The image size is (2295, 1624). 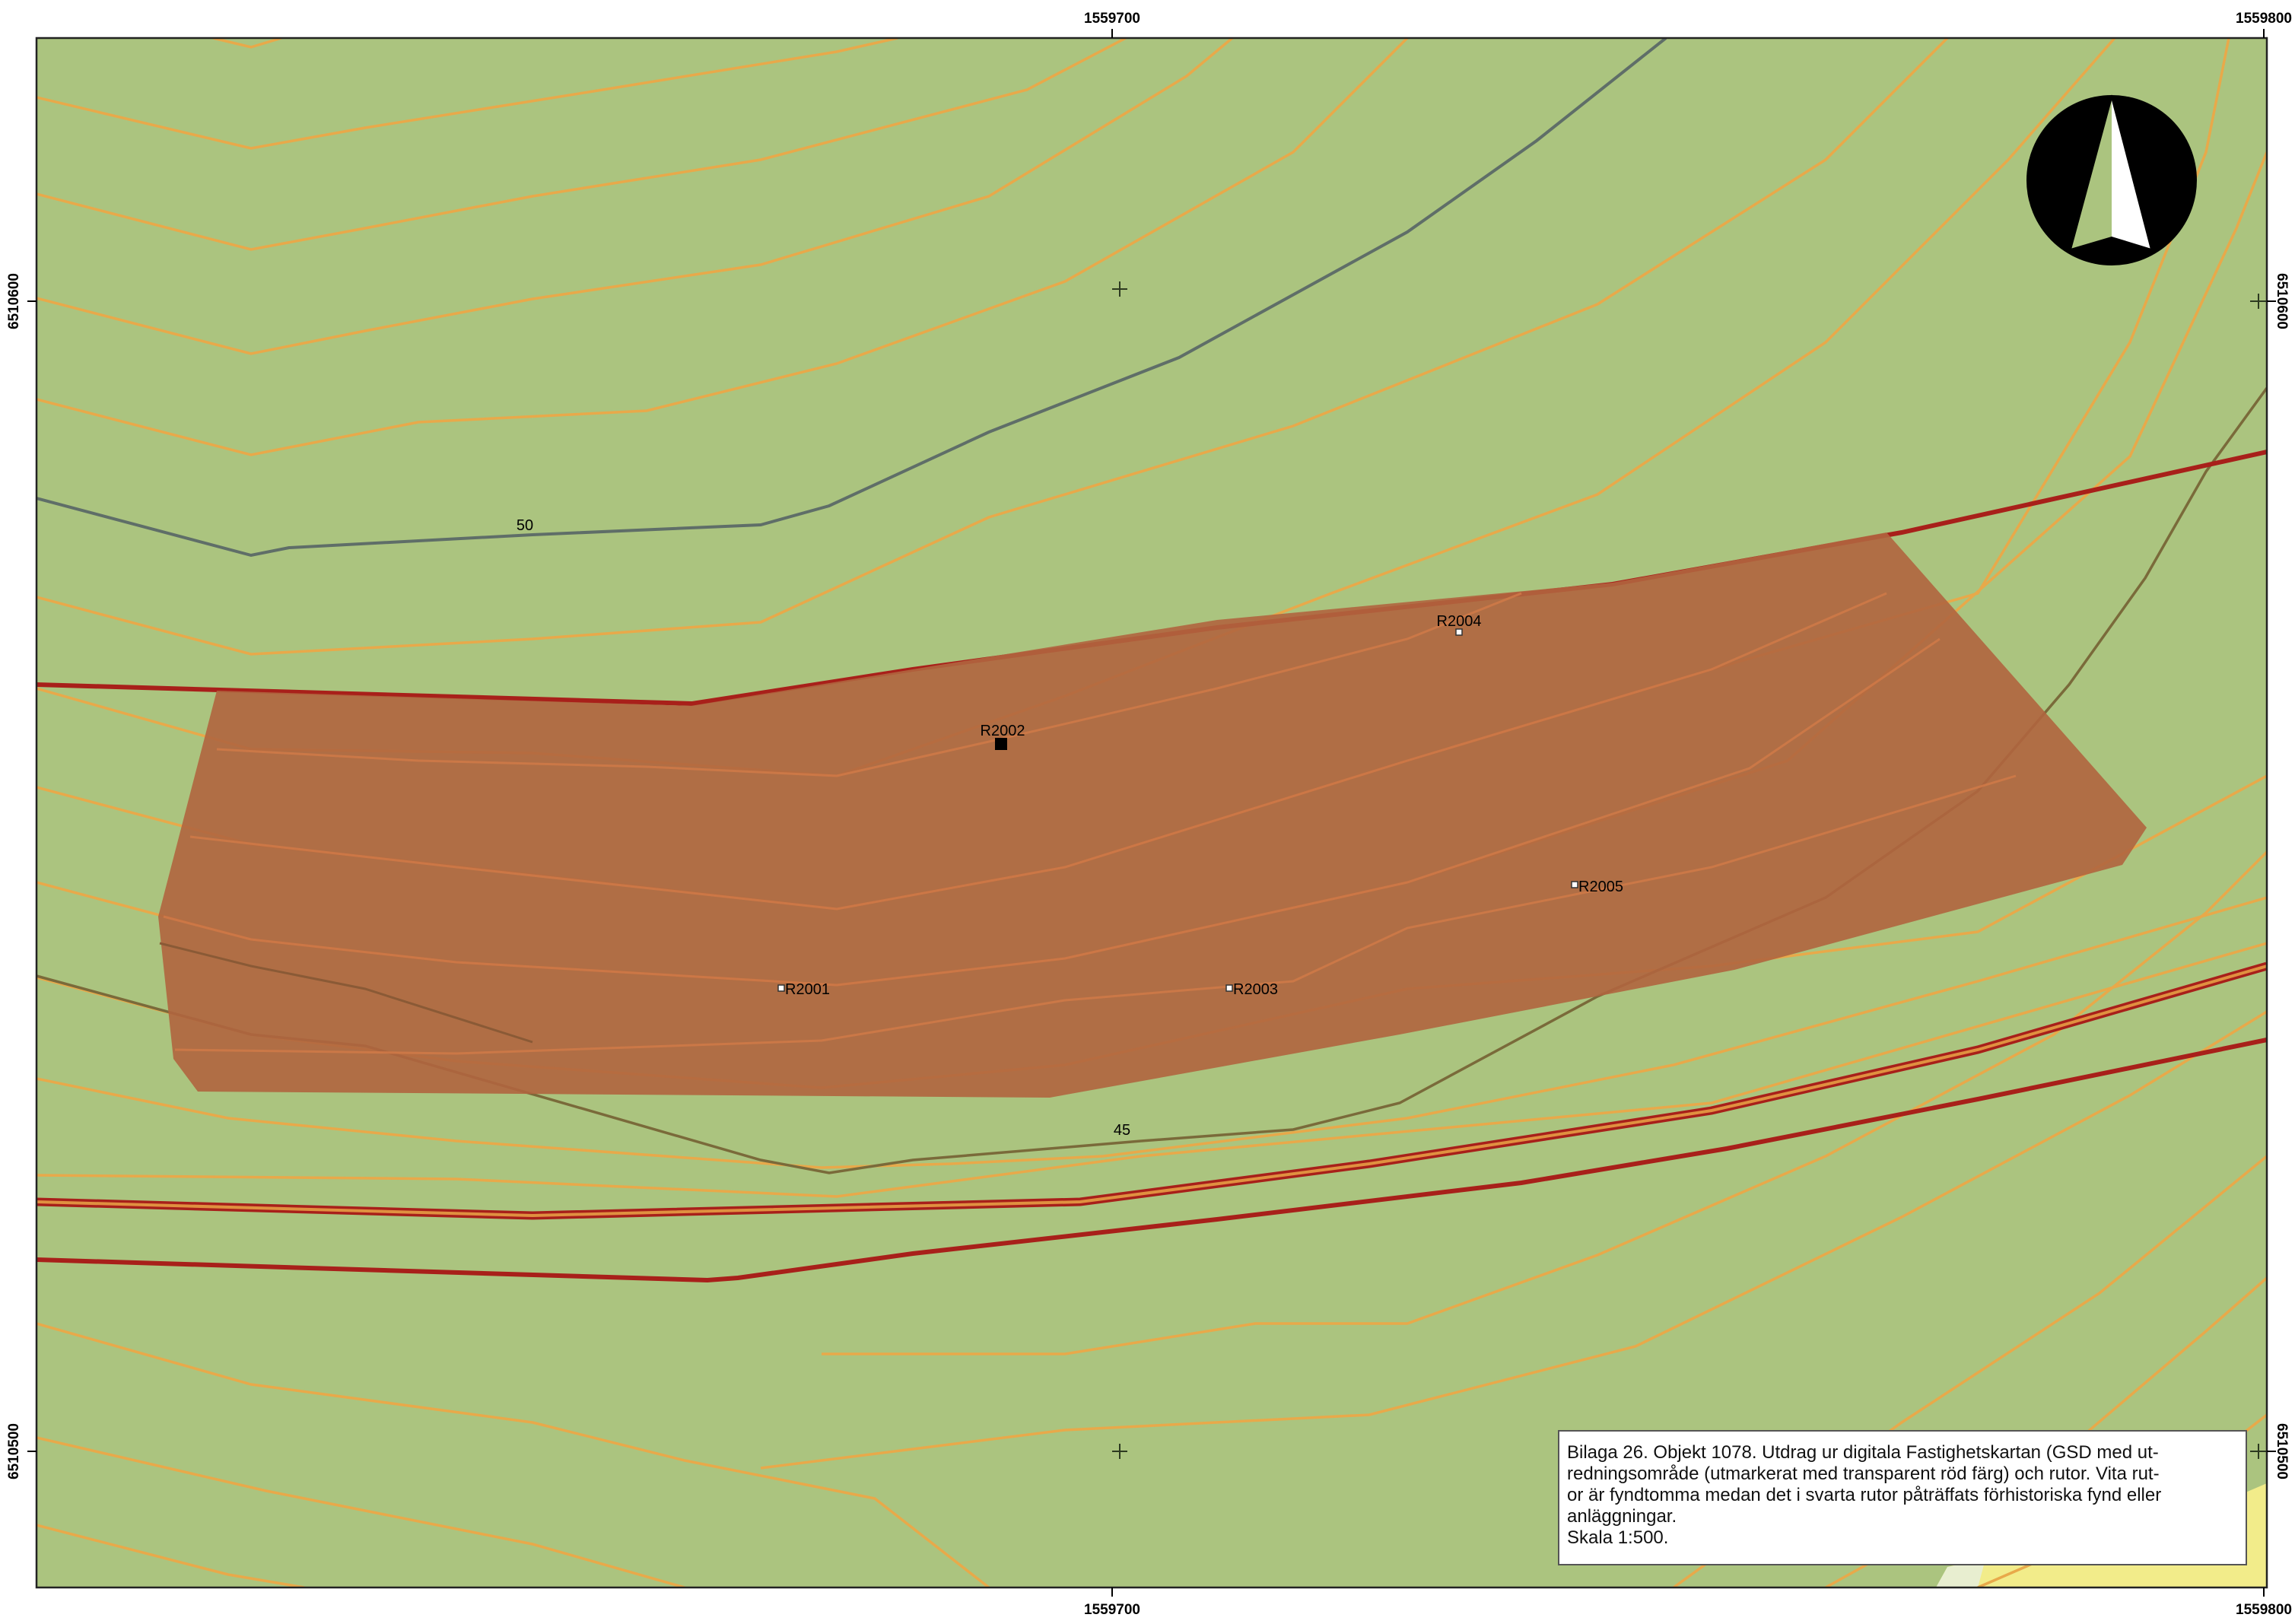 What do you see at coordinates (807, 989) in the screenshot?
I see `square-label: R2001` at bounding box center [807, 989].